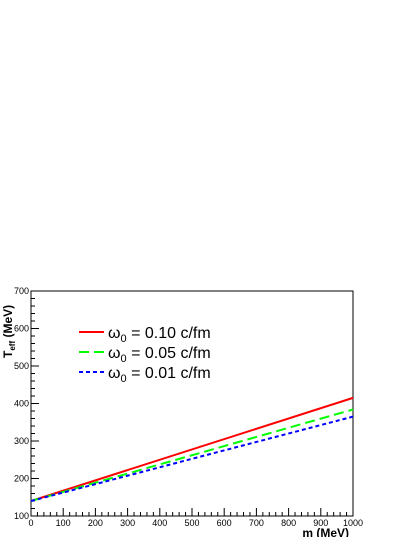 The height and width of the screenshot is (537, 415). What do you see at coordinates (21, 291) in the screenshot?
I see `y-tick-label: 700` at bounding box center [21, 291].